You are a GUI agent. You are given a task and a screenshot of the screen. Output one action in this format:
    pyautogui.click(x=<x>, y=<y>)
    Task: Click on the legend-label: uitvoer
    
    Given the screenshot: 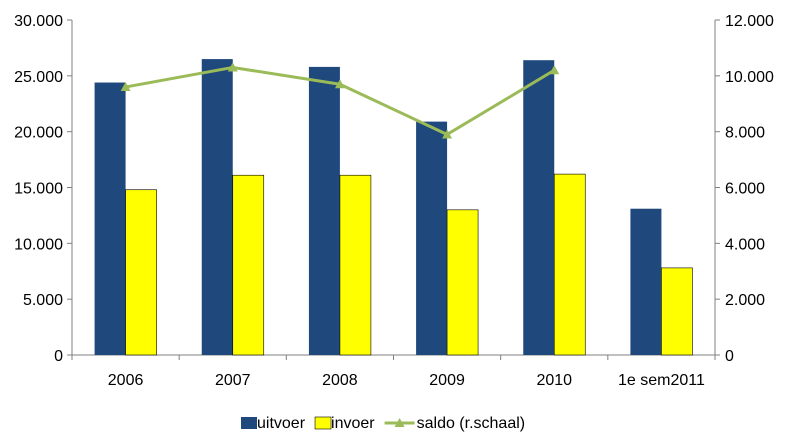 What is the action you would take?
    pyautogui.click(x=281, y=423)
    